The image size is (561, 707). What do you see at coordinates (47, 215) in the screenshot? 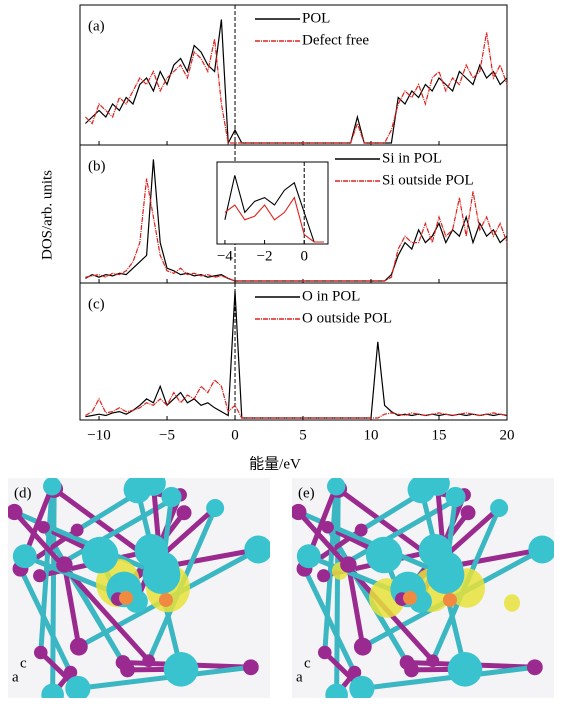
I see `y-axis-label: DOS/arb. units` at bounding box center [47, 215].